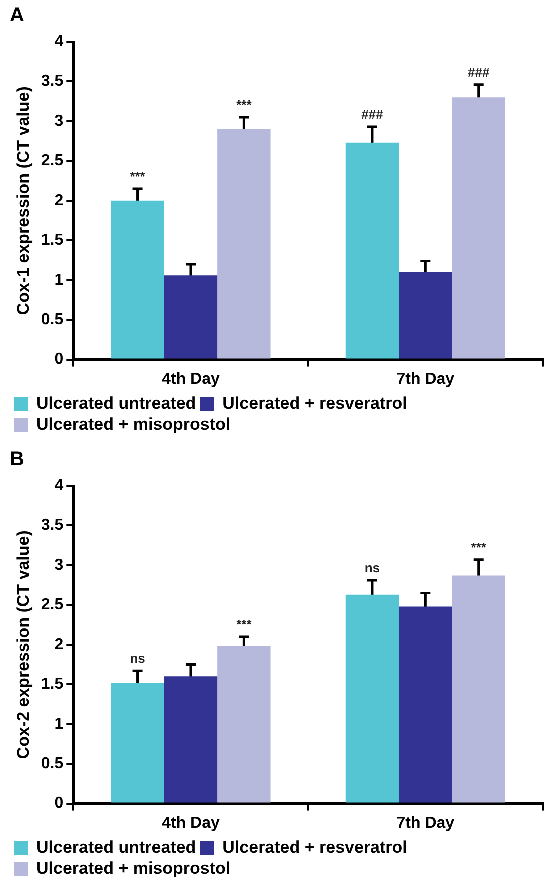  What do you see at coordinates (17, 459) in the screenshot?
I see `chart-title: B` at bounding box center [17, 459].